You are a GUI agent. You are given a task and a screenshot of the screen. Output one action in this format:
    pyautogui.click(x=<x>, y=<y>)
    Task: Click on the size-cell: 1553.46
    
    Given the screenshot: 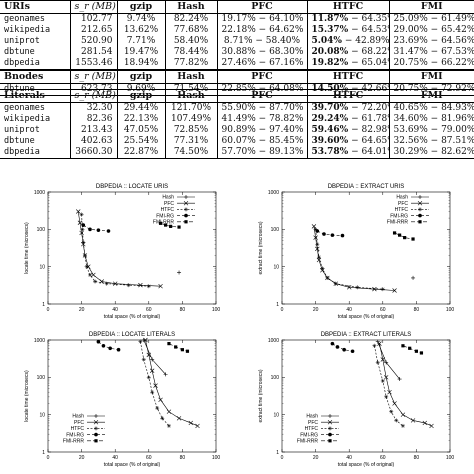 What is the action you would take?
    pyautogui.click(x=93, y=64)
    